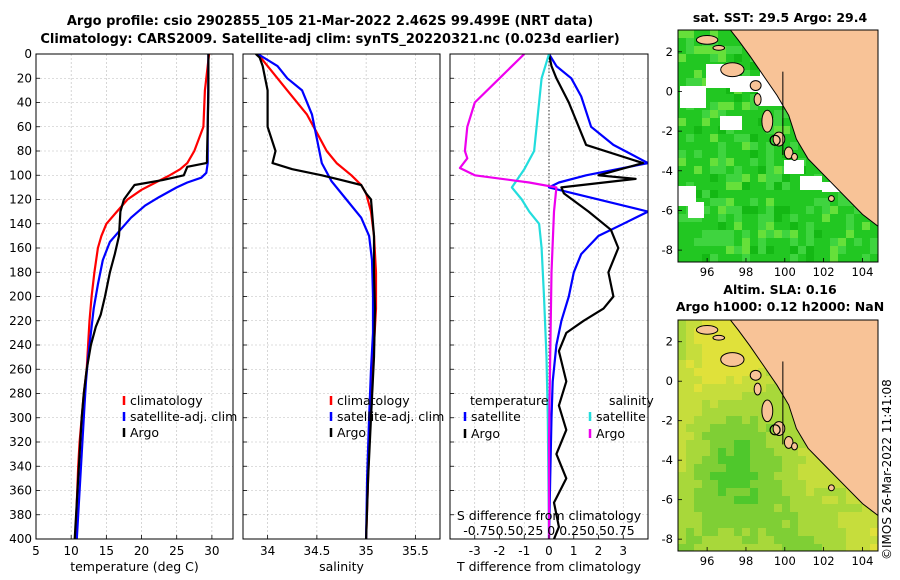  What do you see at coordinates (785, 272) in the screenshot?
I see `map-x-tick-label: 100` at bounding box center [785, 272].